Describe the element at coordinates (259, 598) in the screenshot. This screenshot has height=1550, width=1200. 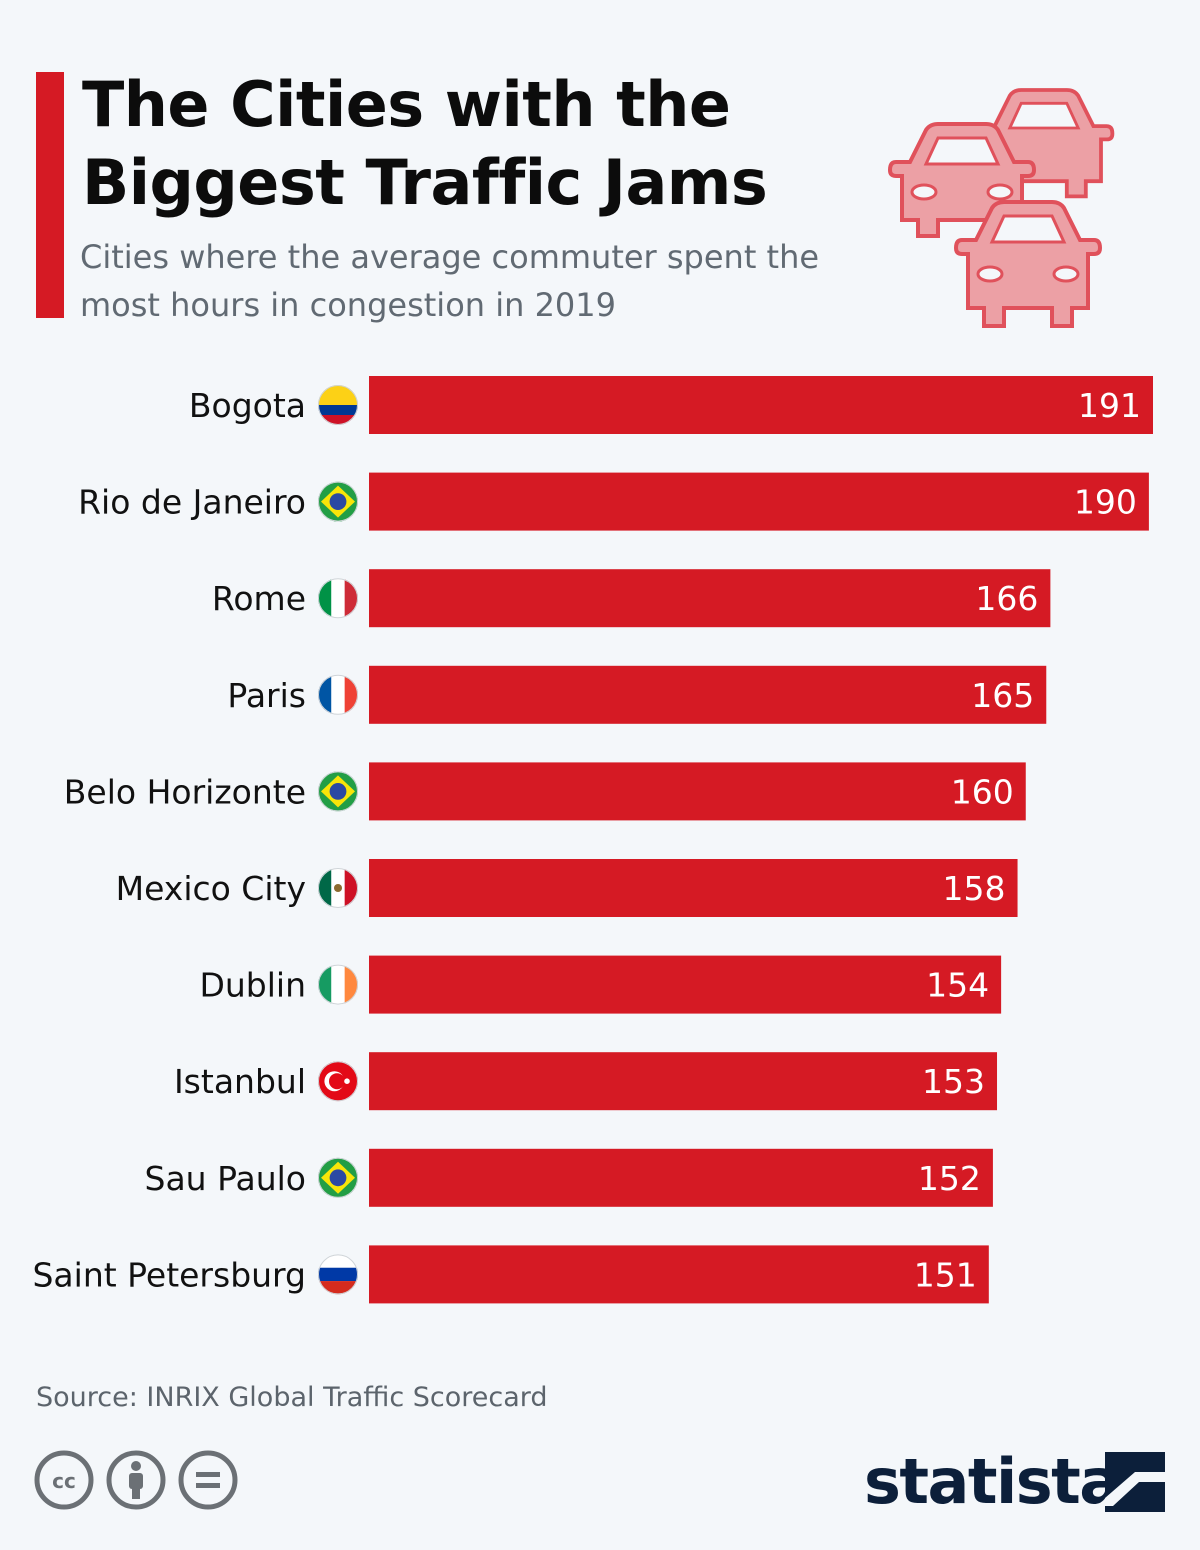
I see `category-label: Rome` at that location.